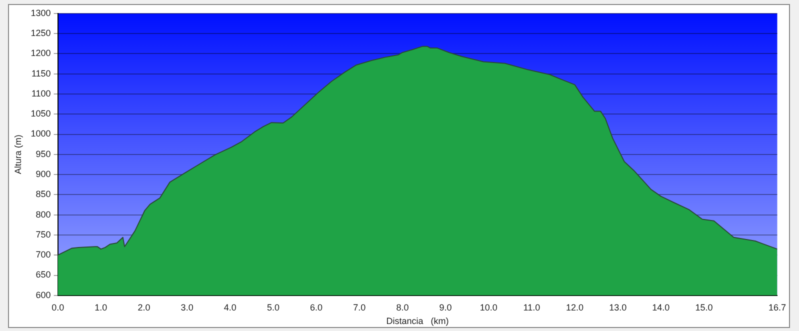 The width and height of the screenshot is (799, 331). What do you see at coordinates (43, 194) in the screenshot?
I see `y-tick-label: 850` at bounding box center [43, 194].